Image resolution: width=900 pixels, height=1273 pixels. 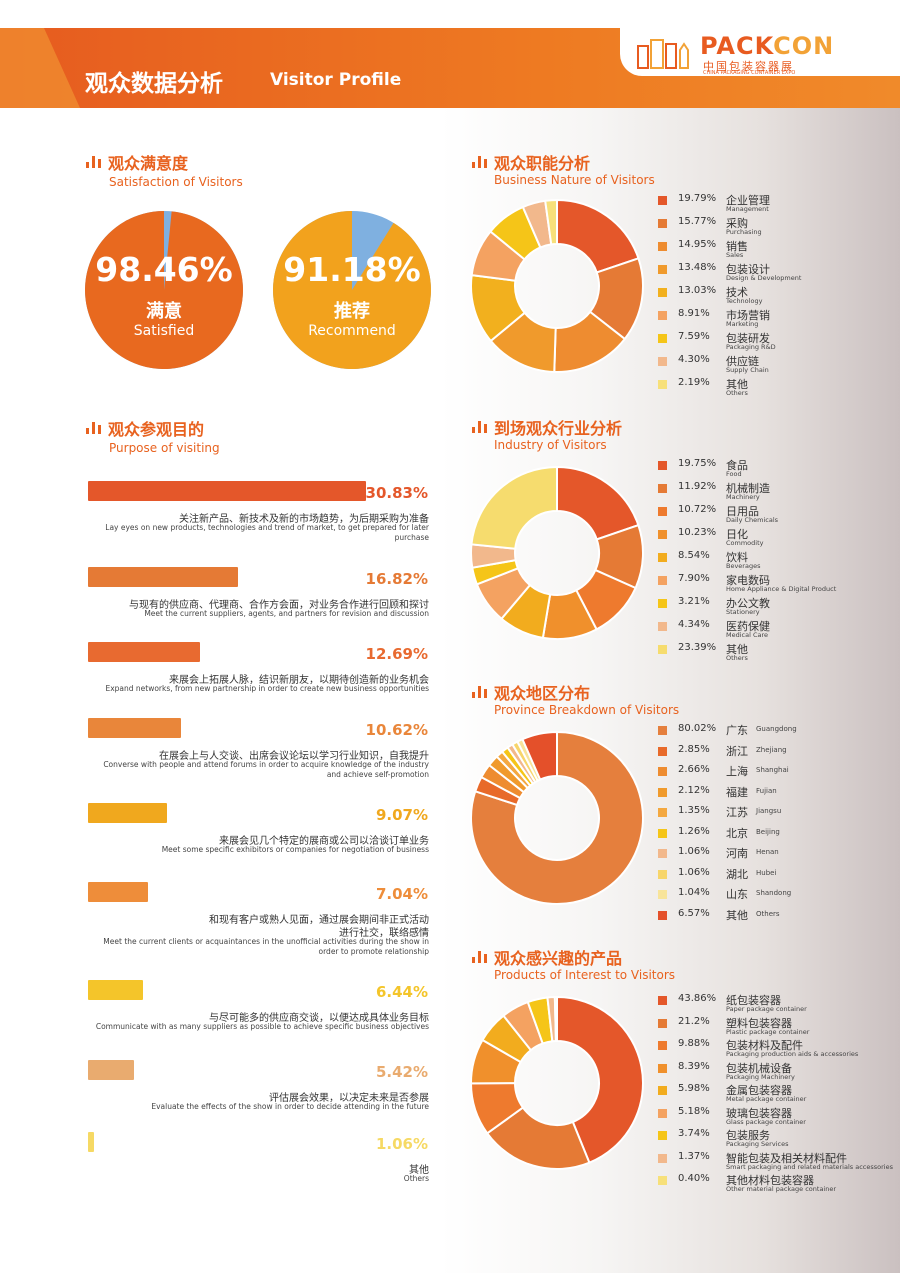 I want to click on purpose-label: 与现有的供应商、代理商、合作方会面，对业务合作进行回顾和探讨, so click(x=279, y=605).